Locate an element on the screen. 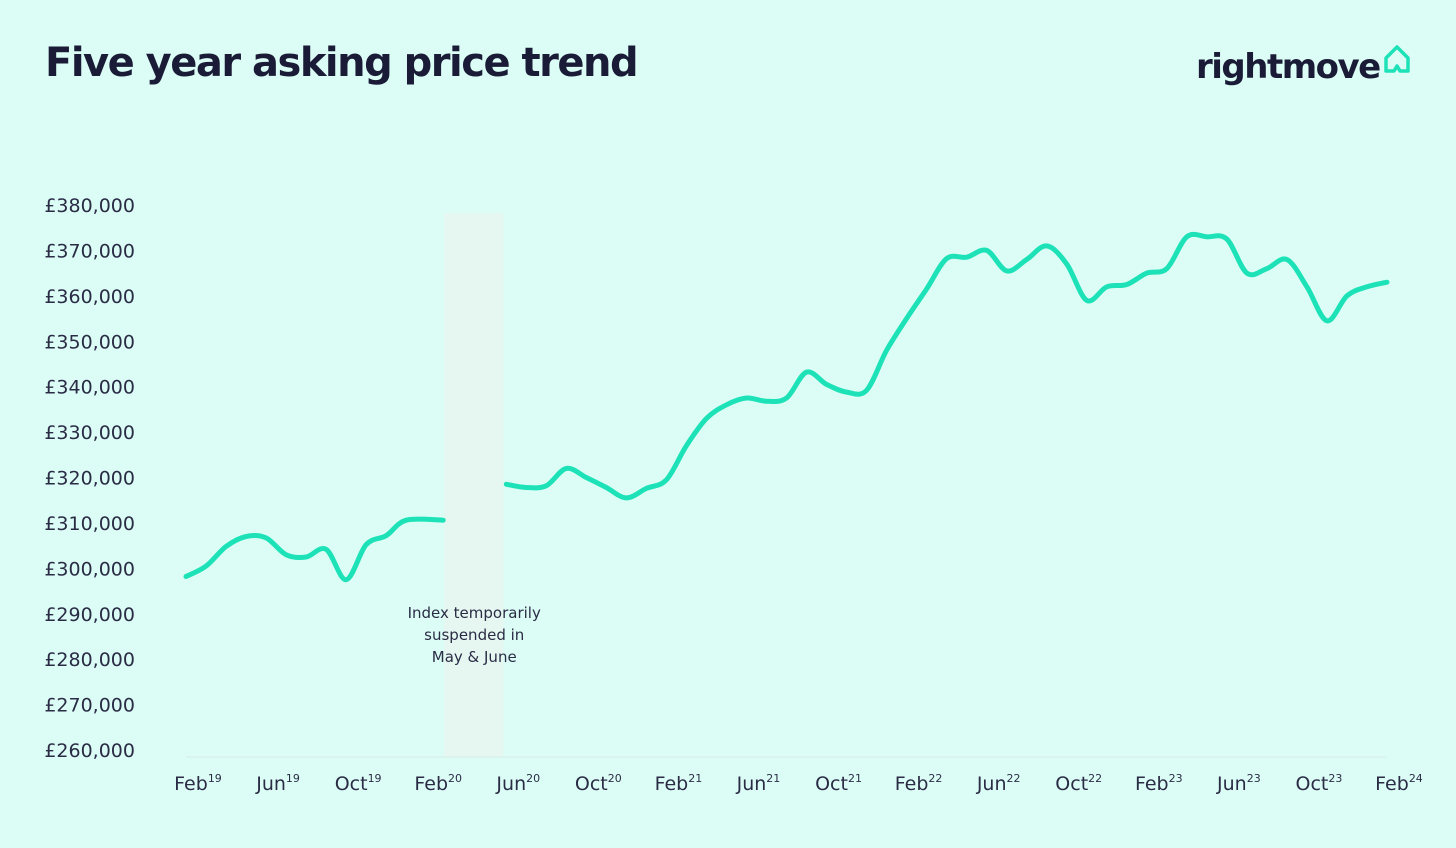 This screenshot has width=1456, height=848. x-tick-label: Feb20 is located at coordinates (438, 783).